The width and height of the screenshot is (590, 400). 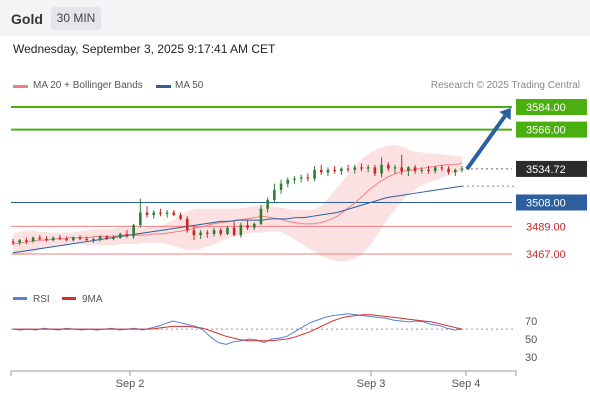 What do you see at coordinates (546, 255) in the screenshot?
I see `level-label-5: 3467.00` at bounding box center [546, 255].